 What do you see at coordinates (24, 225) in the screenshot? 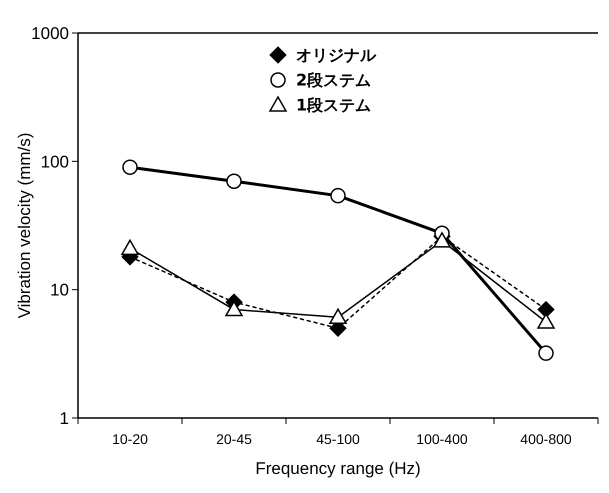
I see `y-axis-title: Vibration velocity (mm/s)` at bounding box center [24, 225].